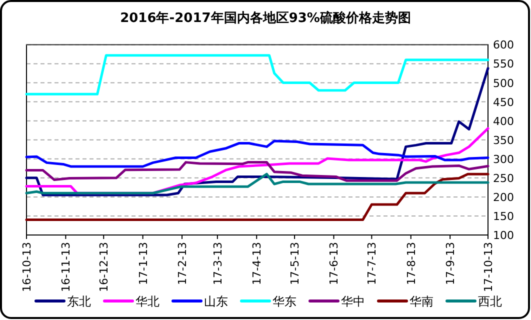  What do you see at coordinates (411, 263) in the screenshot?
I see `x-tick-label: 17-8-13` at bounding box center [411, 263].